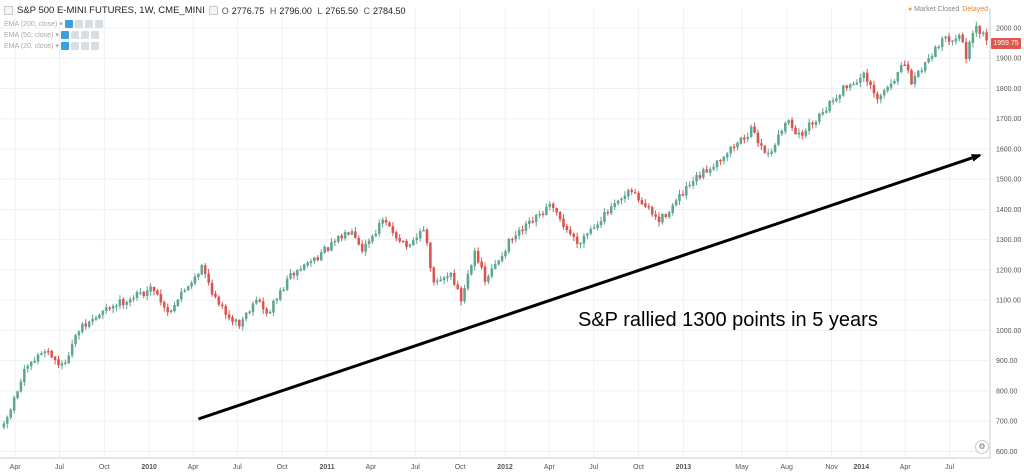 The height and width of the screenshot is (473, 1024). I want to click on indicator-label: EMA (50, close), so click(29, 35).